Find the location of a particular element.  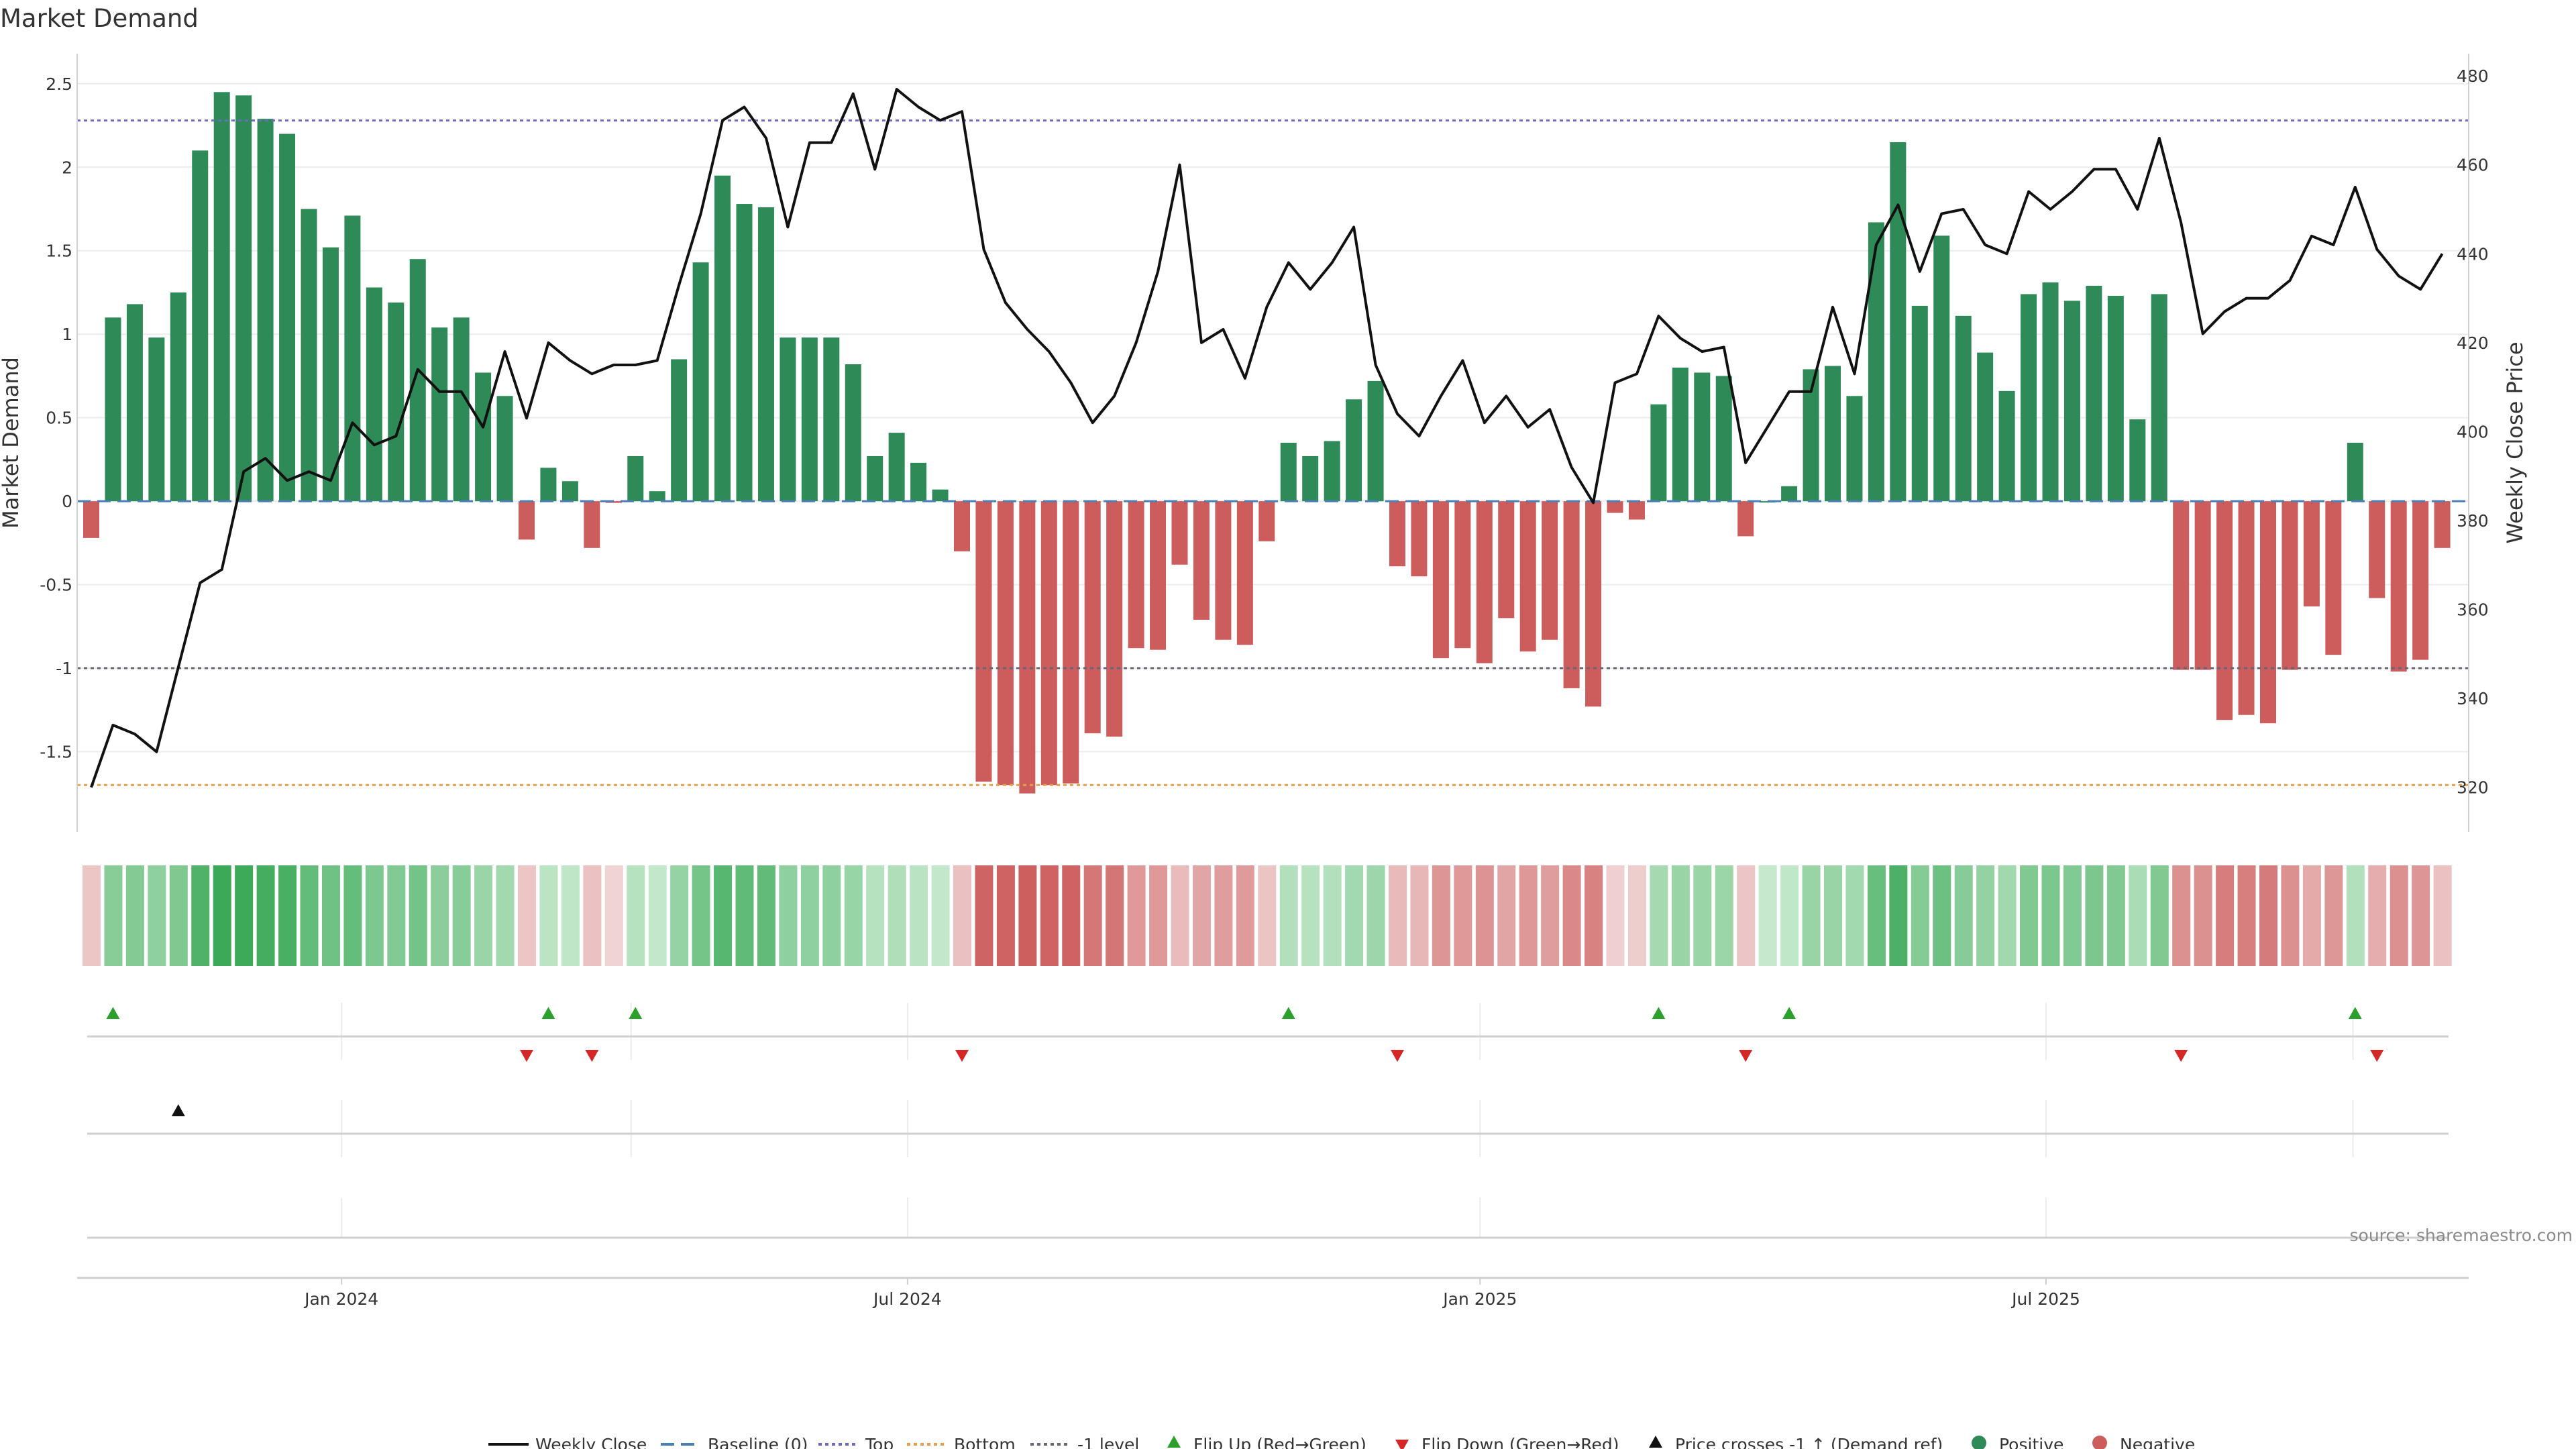

legend-label: Price crosses -1 ↑ (Demand ref) is located at coordinates (1809, 1442).